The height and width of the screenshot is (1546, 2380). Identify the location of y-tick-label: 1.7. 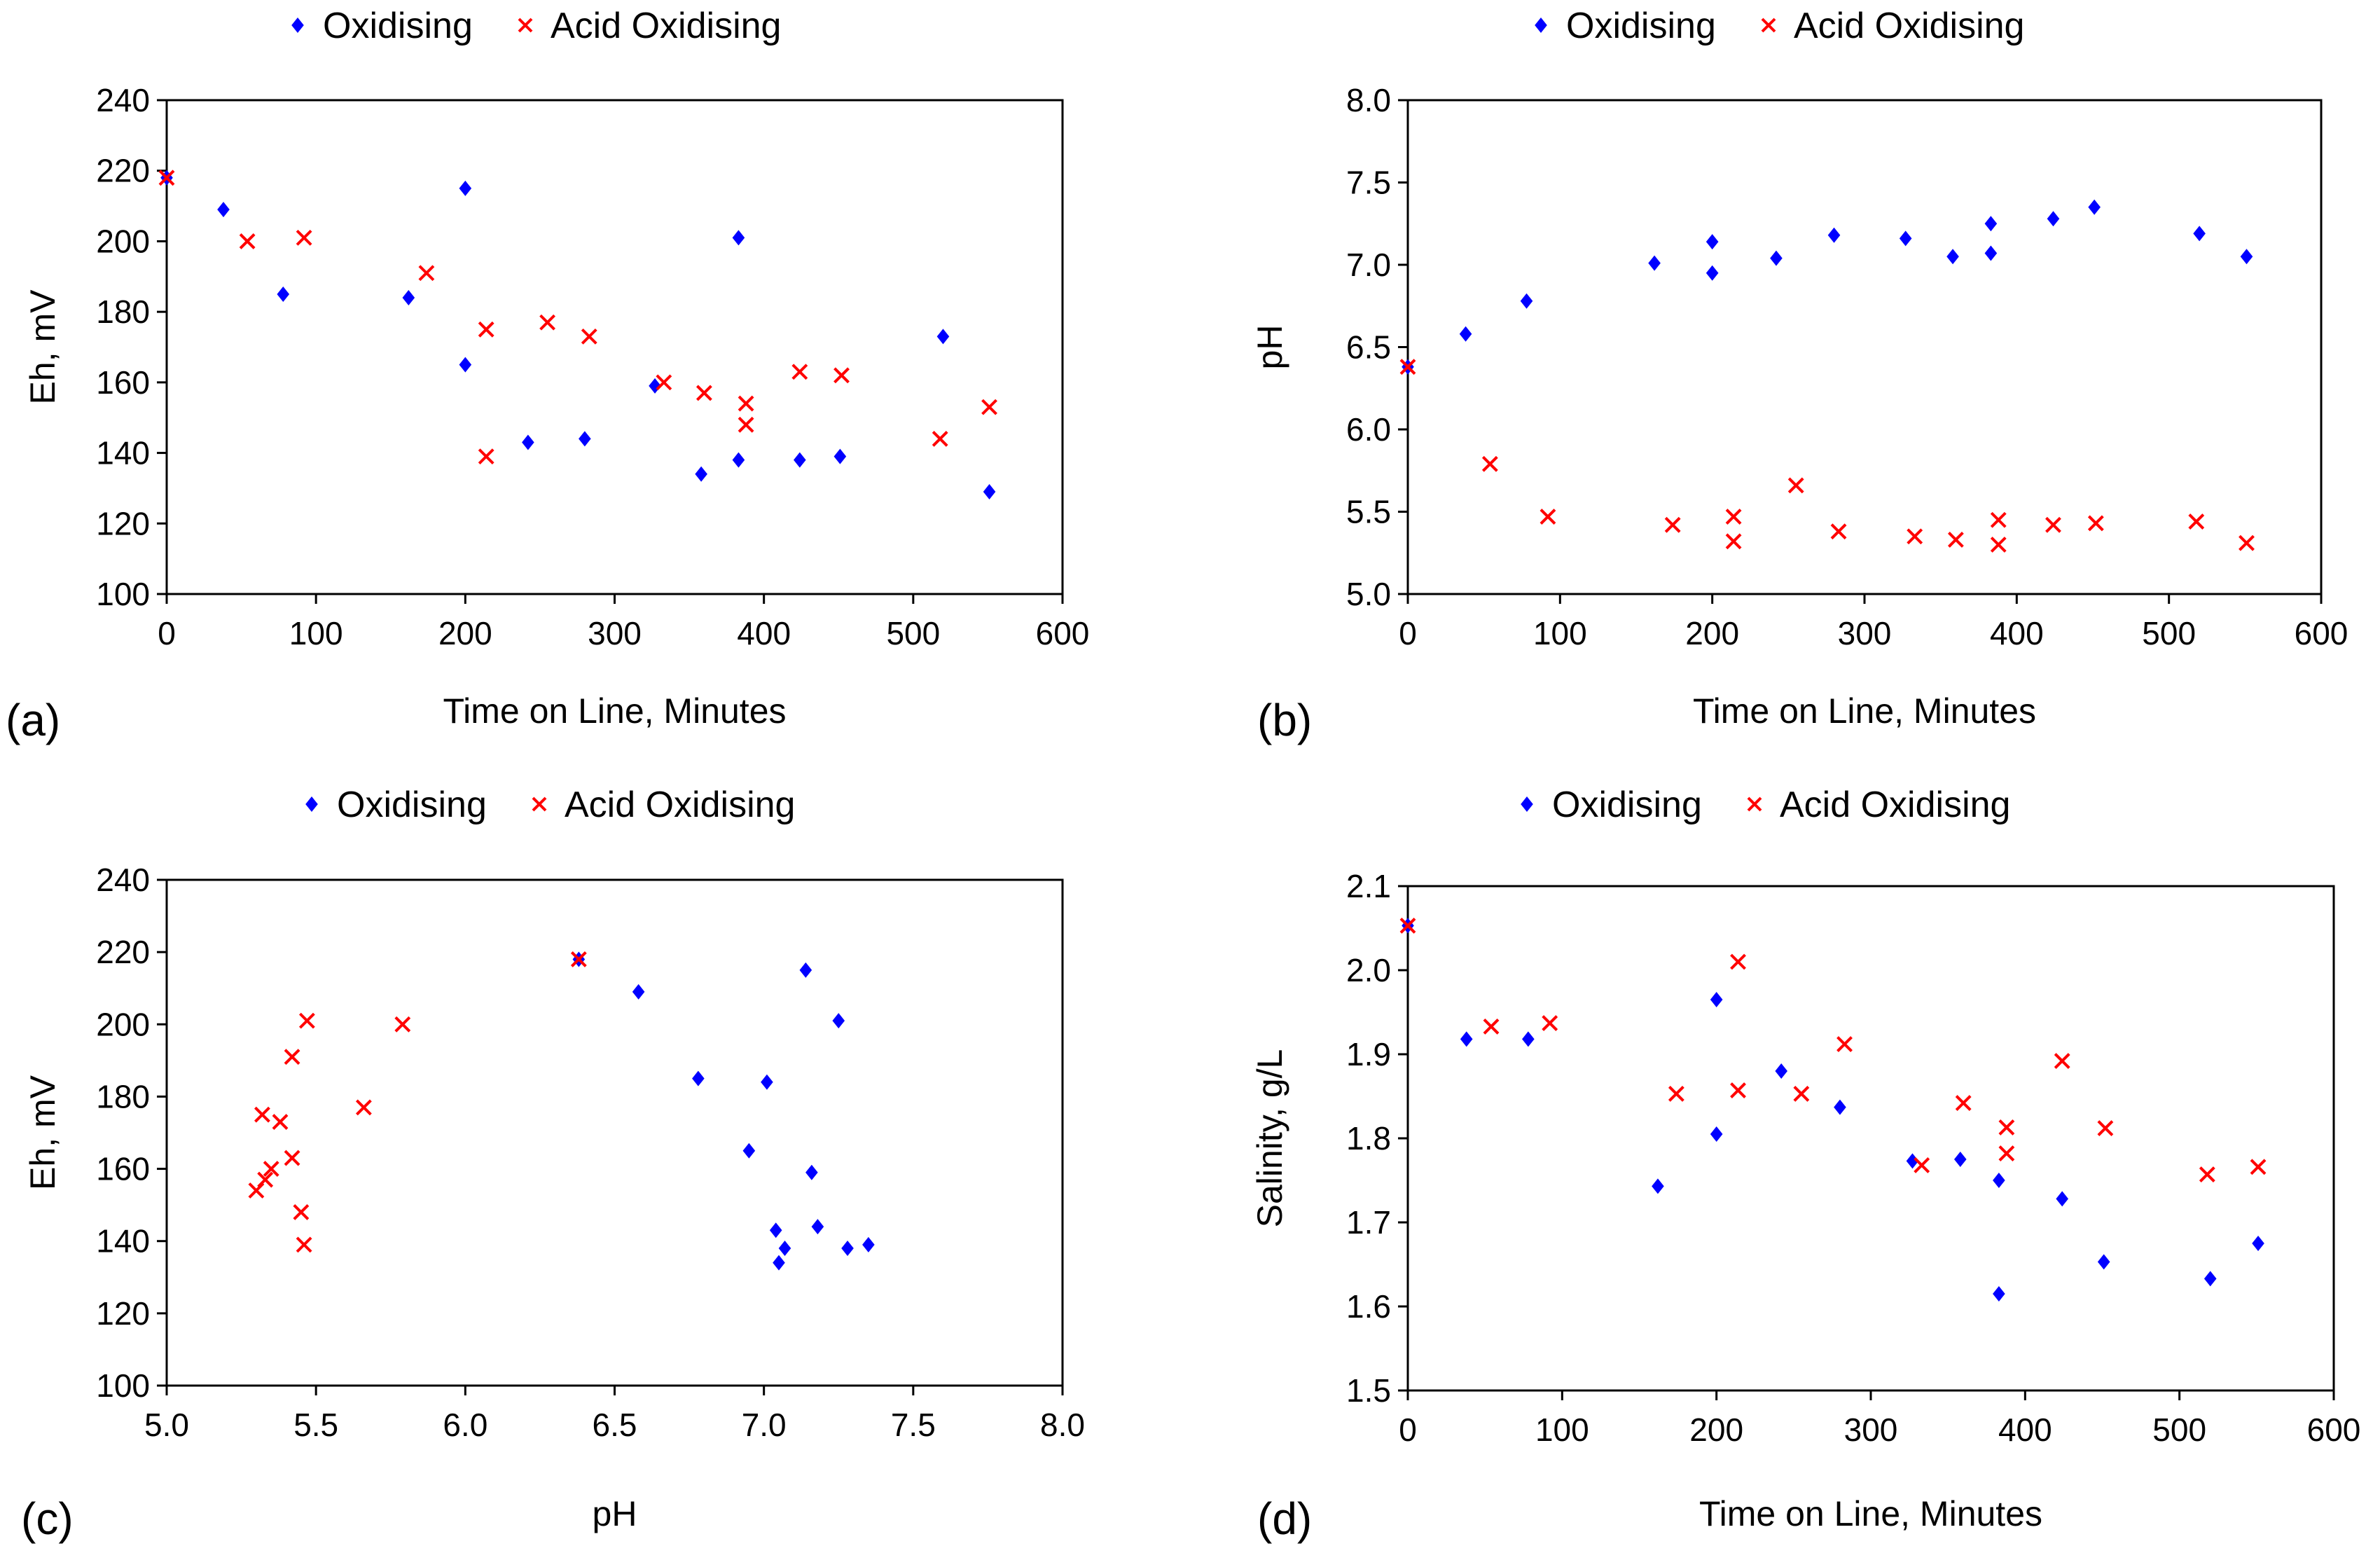
(1369, 1222).